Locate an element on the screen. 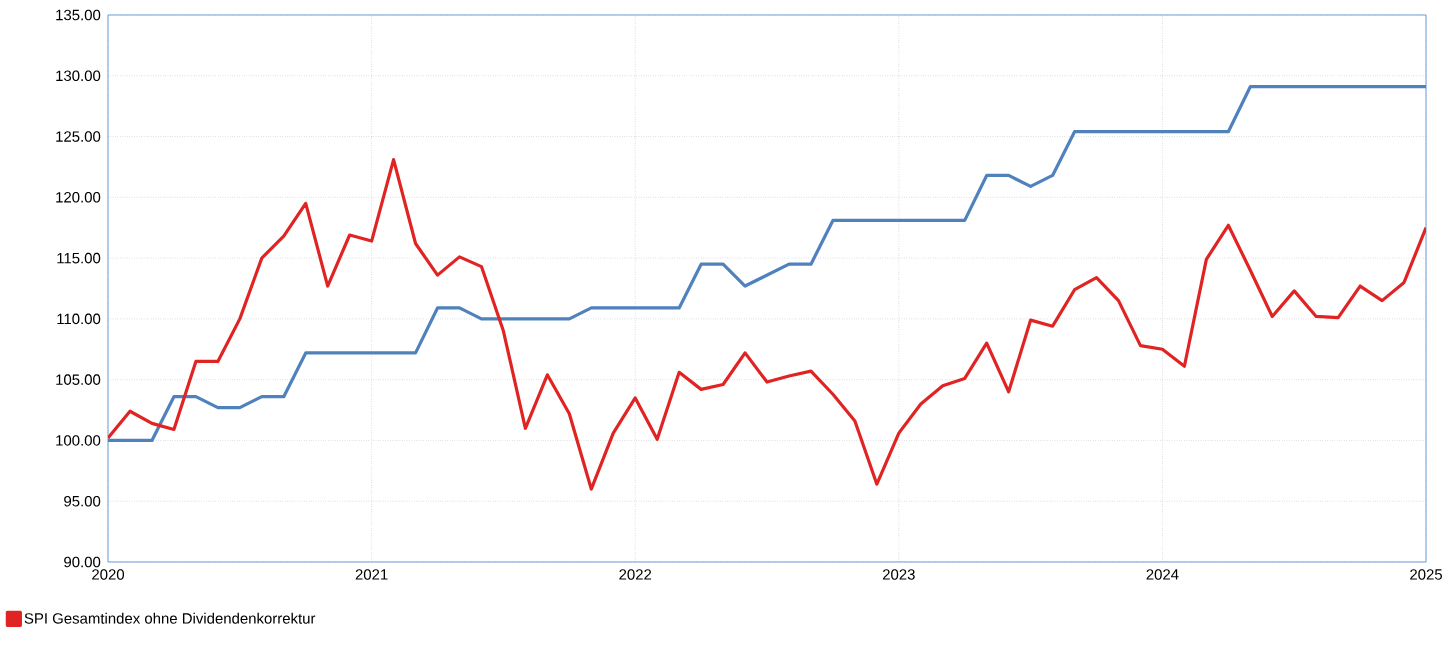 The width and height of the screenshot is (1450, 654). y-tick-label: 130.00 is located at coordinates (78, 76).